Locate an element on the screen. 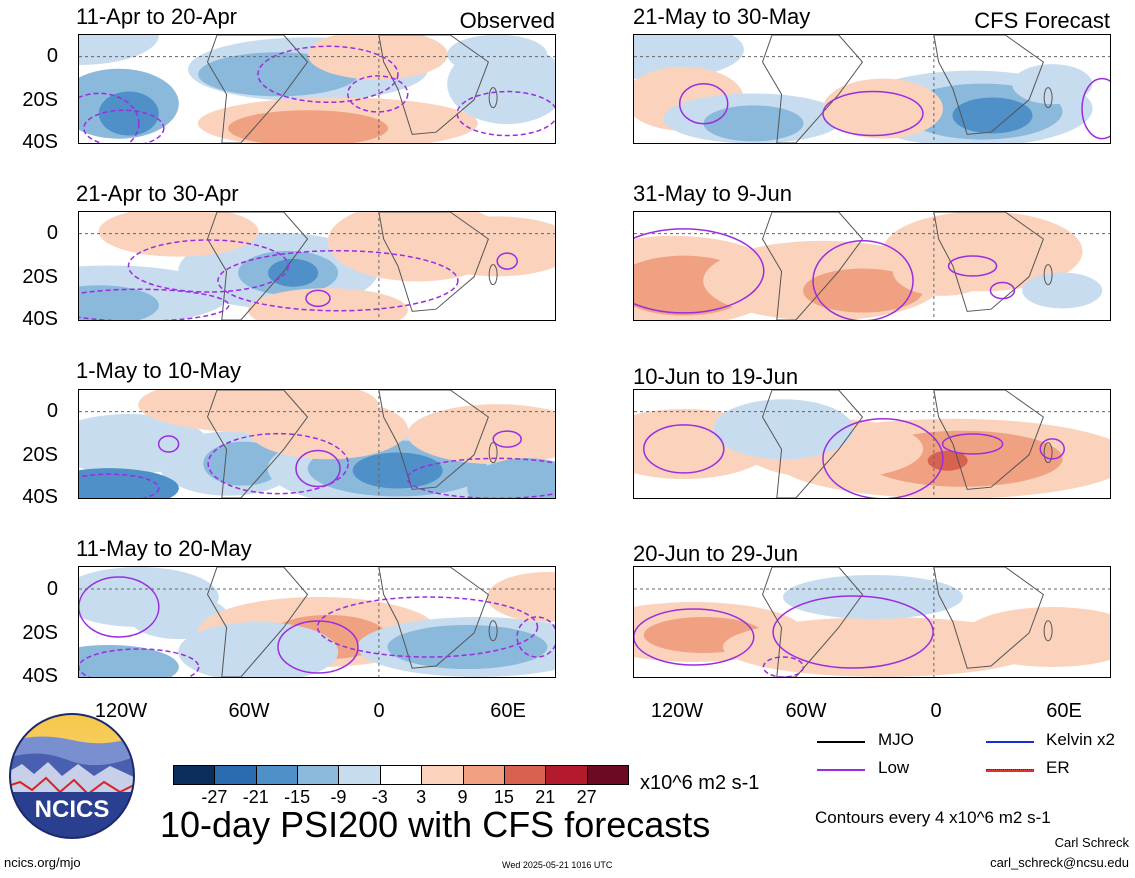 This screenshot has width=1135, height=878. panel-title-fc3: 10-Jun to 19-Jun is located at coordinates (716, 376).